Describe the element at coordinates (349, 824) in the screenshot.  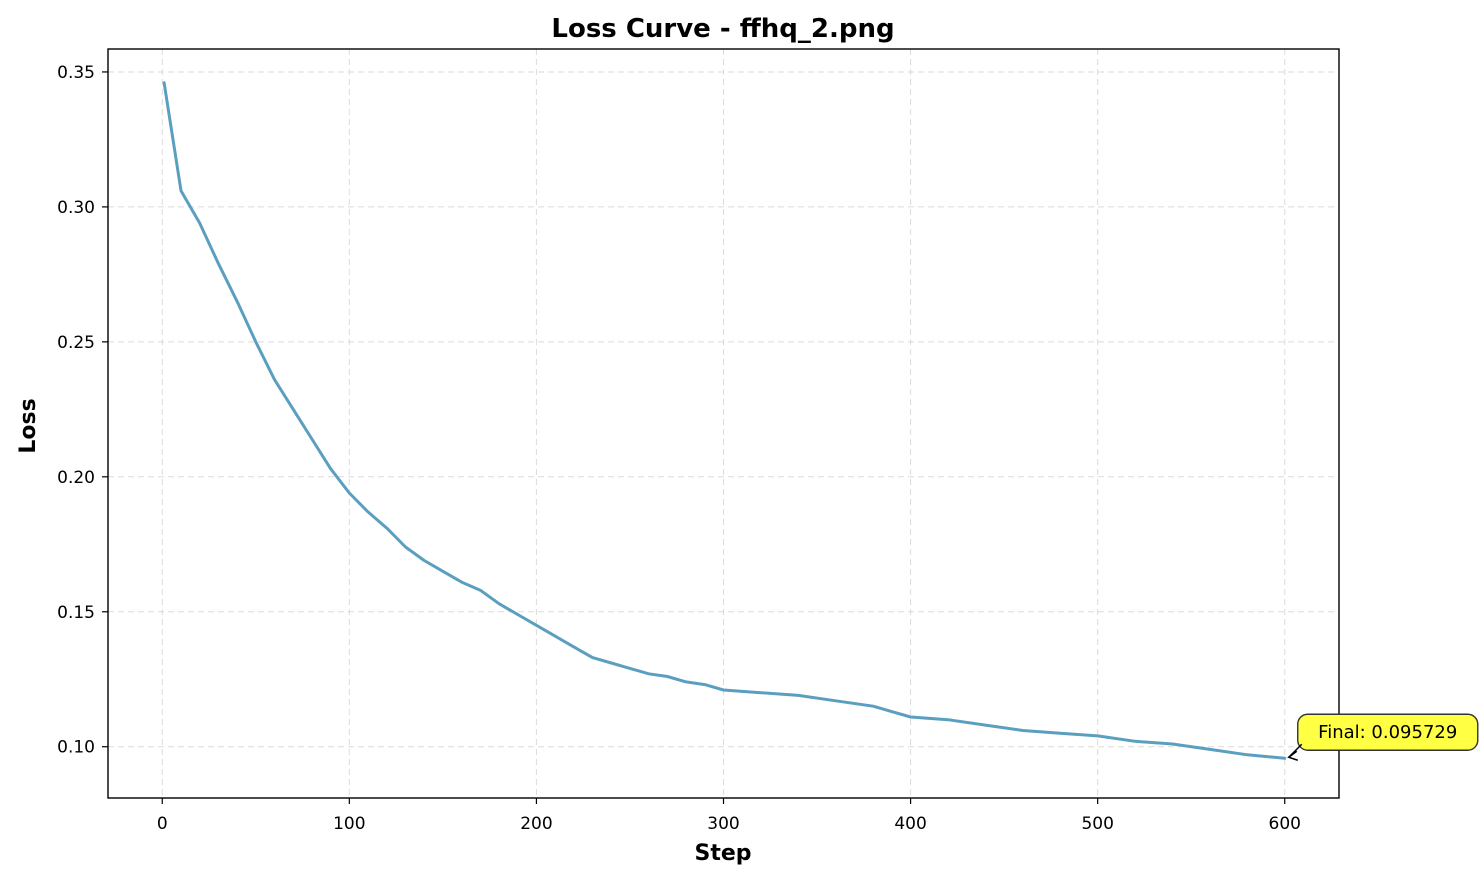
I see `x-tick-label: 100` at that location.